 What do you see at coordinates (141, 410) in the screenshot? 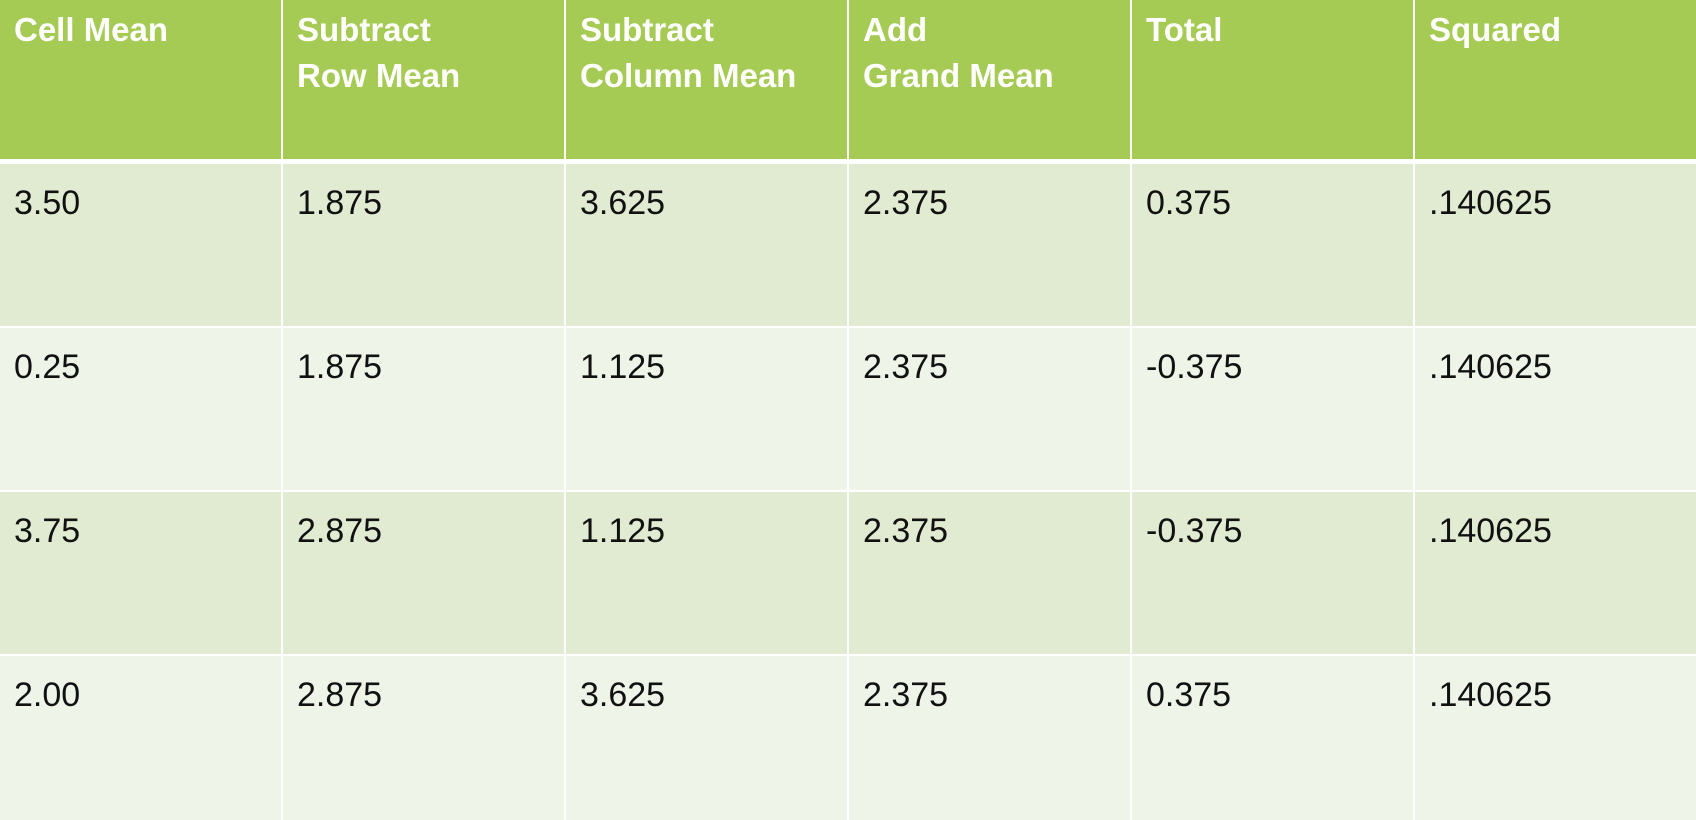
I see `cell-mean-value: 0.25` at bounding box center [141, 410].